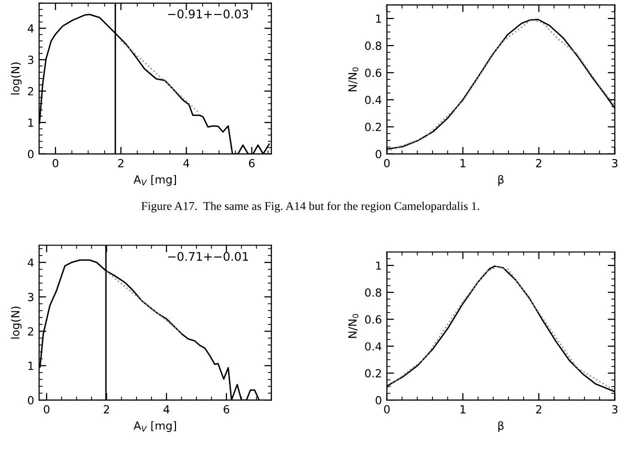 The width and height of the screenshot is (621, 450). What do you see at coordinates (310, 207) in the screenshot?
I see `caption: Figure A17. The same as Fig. A14 but for the region Camelopardalis 1.` at bounding box center [310, 207].